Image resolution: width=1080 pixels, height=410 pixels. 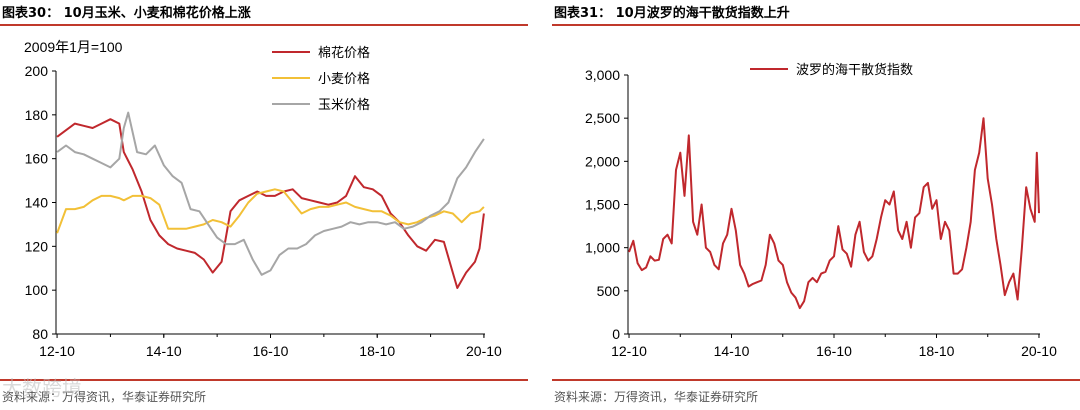 I want to click on y-tick-label: 100, so click(x=37, y=290).